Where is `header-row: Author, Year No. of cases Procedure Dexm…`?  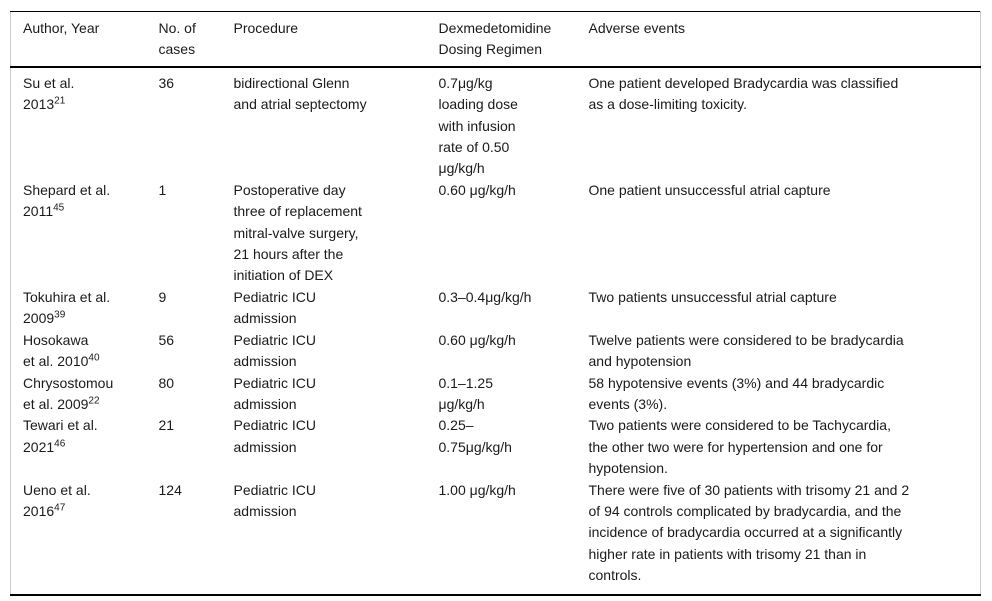 header-row: Author, Year No. of cases Procedure Dexm… is located at coordinates (495, 39).